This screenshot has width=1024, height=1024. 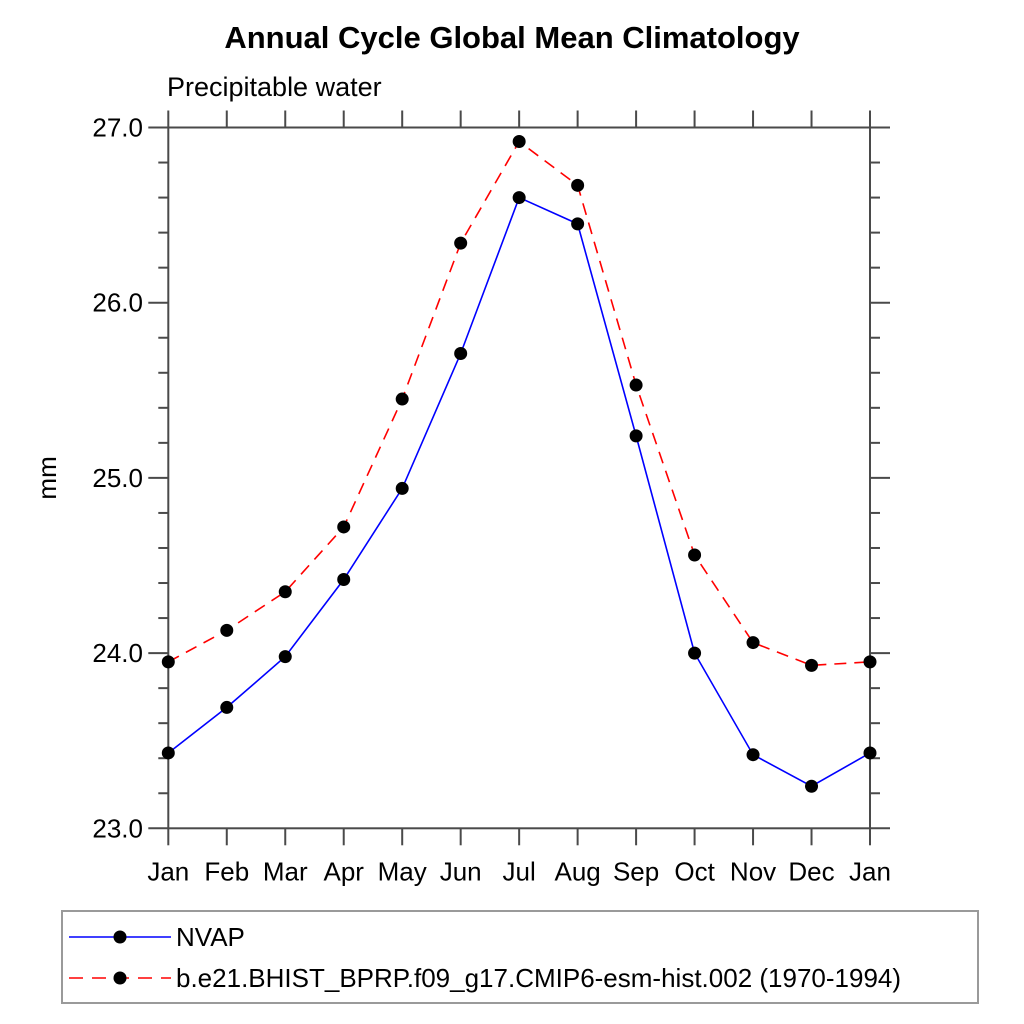 I want to click on nvap-line-sample-icon, so click(x=120, y=937).